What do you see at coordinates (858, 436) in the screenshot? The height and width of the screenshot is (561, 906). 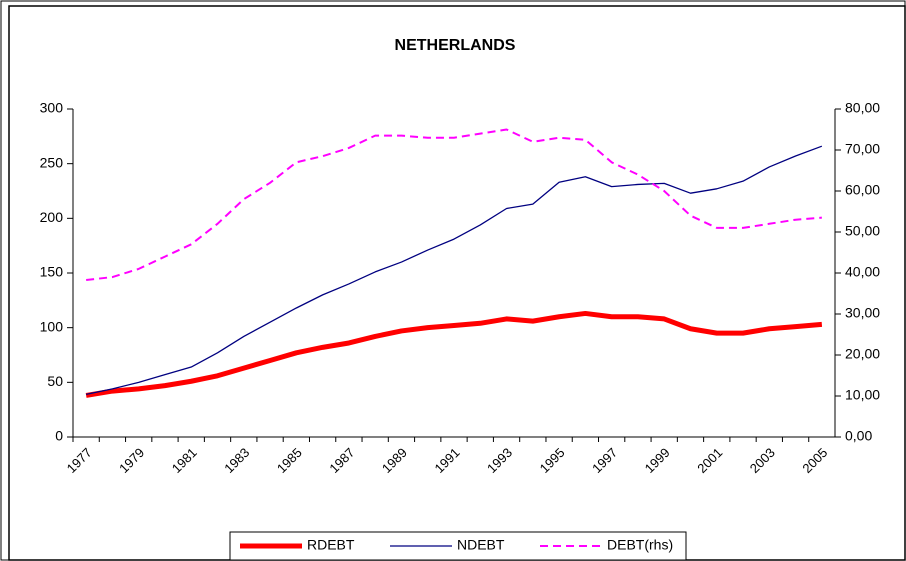 I see `y2-tick-label: 0,00` at bounding box center [858, 436].